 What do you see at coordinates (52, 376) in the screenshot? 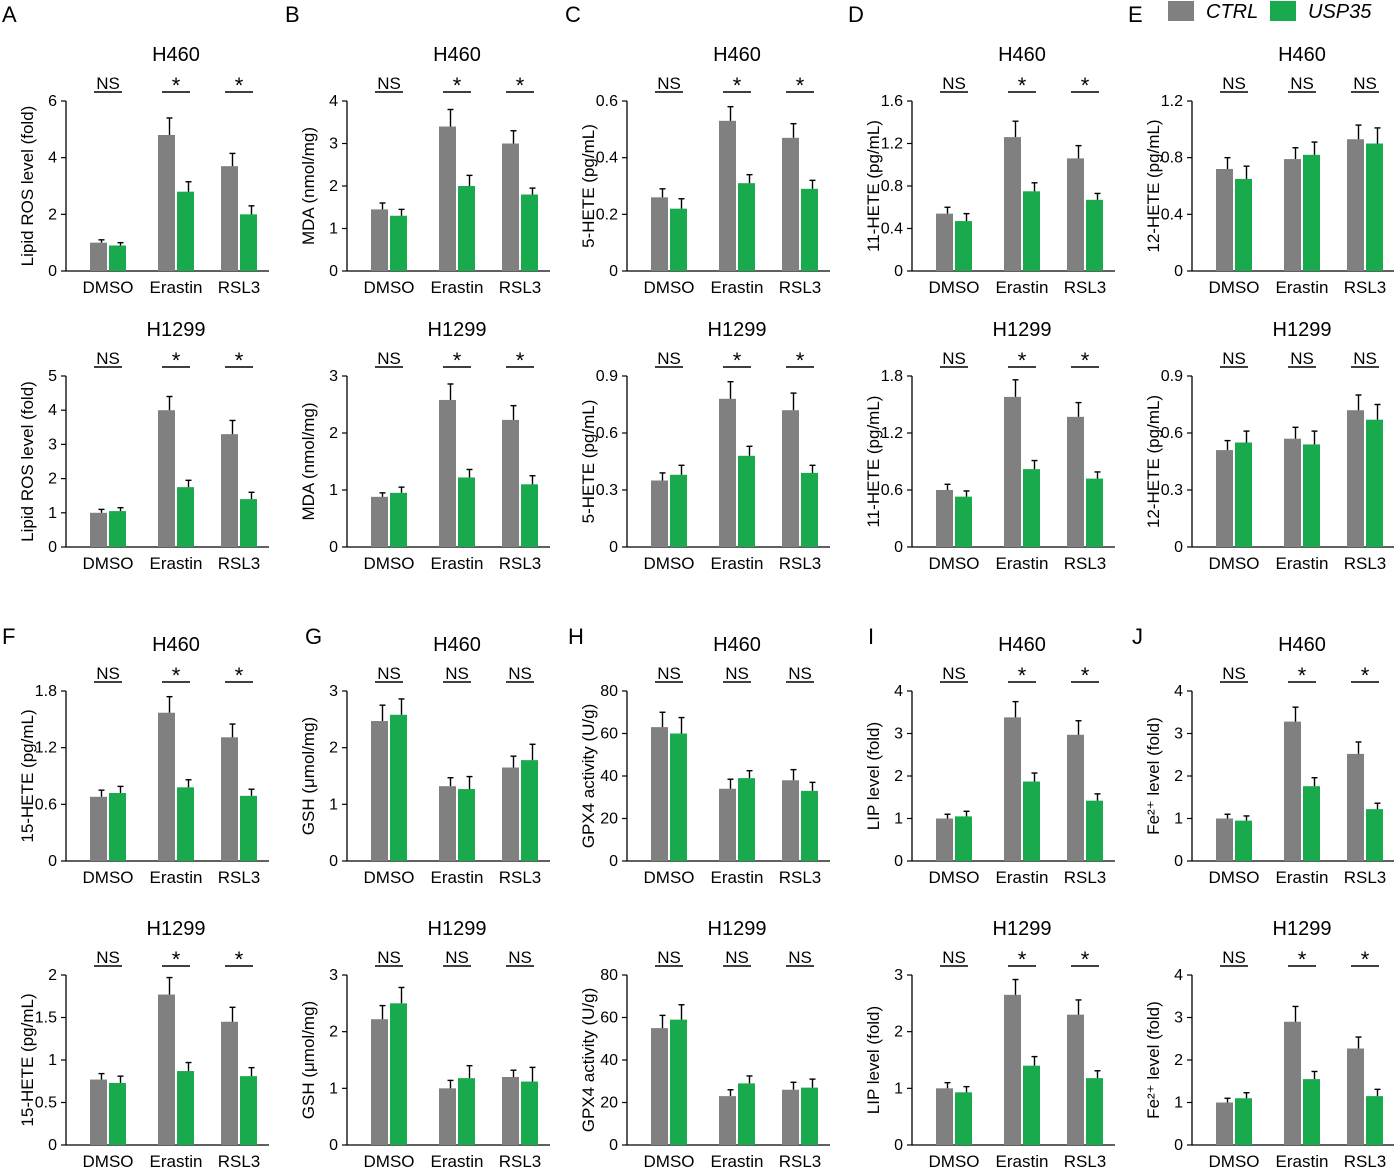
I see `y-tick-label: 5` at bounding box center [52, 376].